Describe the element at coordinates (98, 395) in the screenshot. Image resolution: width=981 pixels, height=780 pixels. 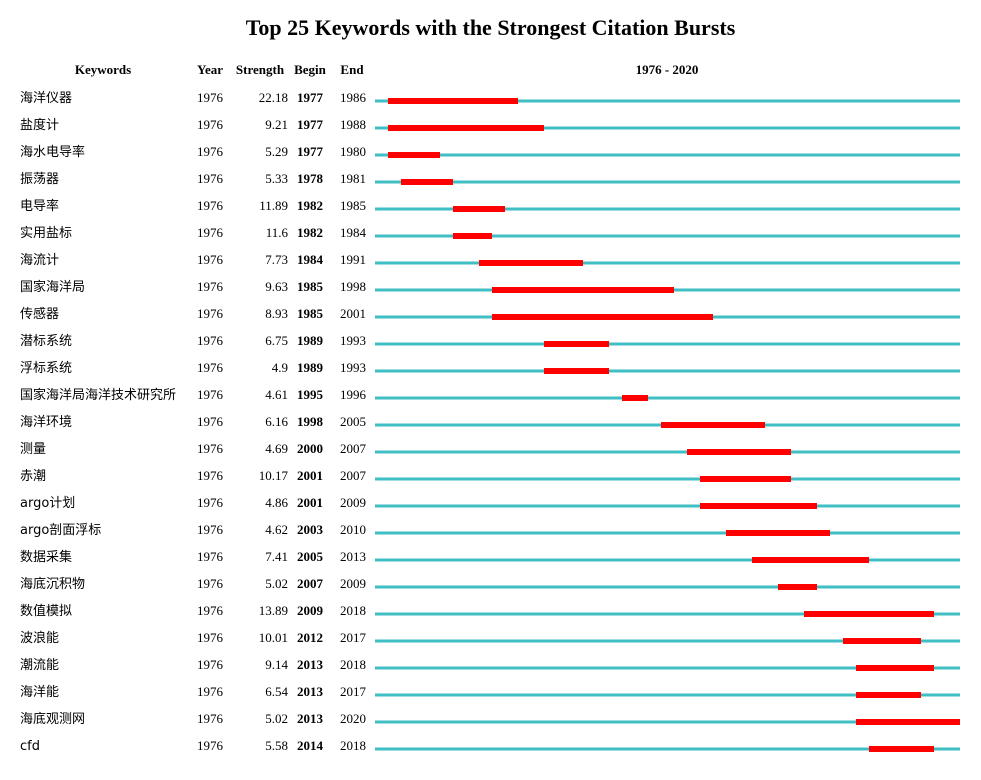
I see `keyword-label: 国家海洋局海洋技术研究所` at that location.